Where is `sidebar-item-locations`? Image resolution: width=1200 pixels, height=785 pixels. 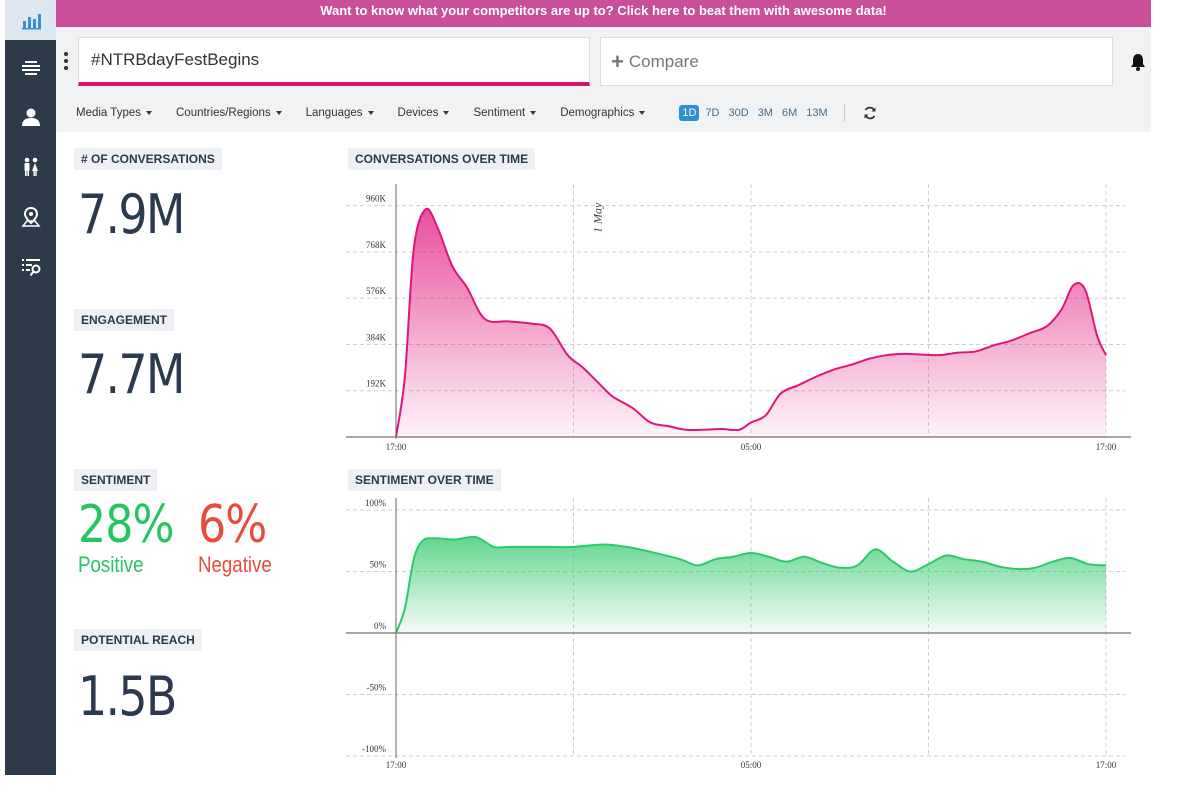 sidebar-item-locations is located at coordinates (30, 217).